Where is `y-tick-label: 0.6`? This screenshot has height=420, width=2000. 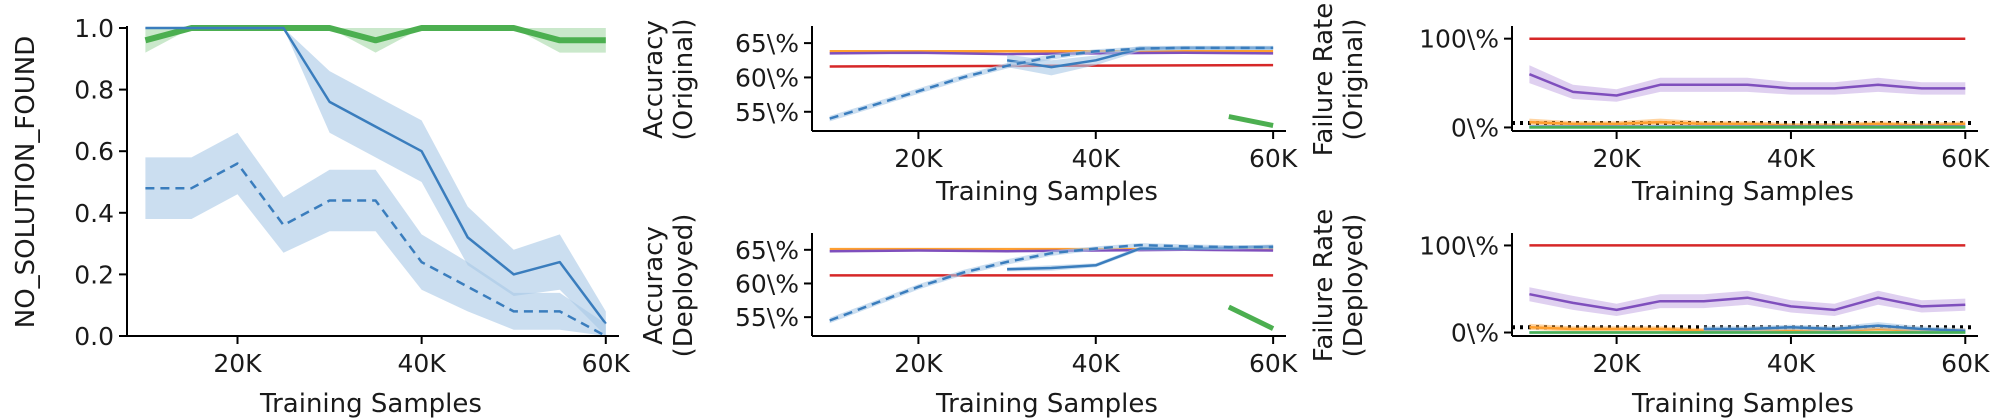 y-tick-label: 0.6 is located at coordinates (94, 151).